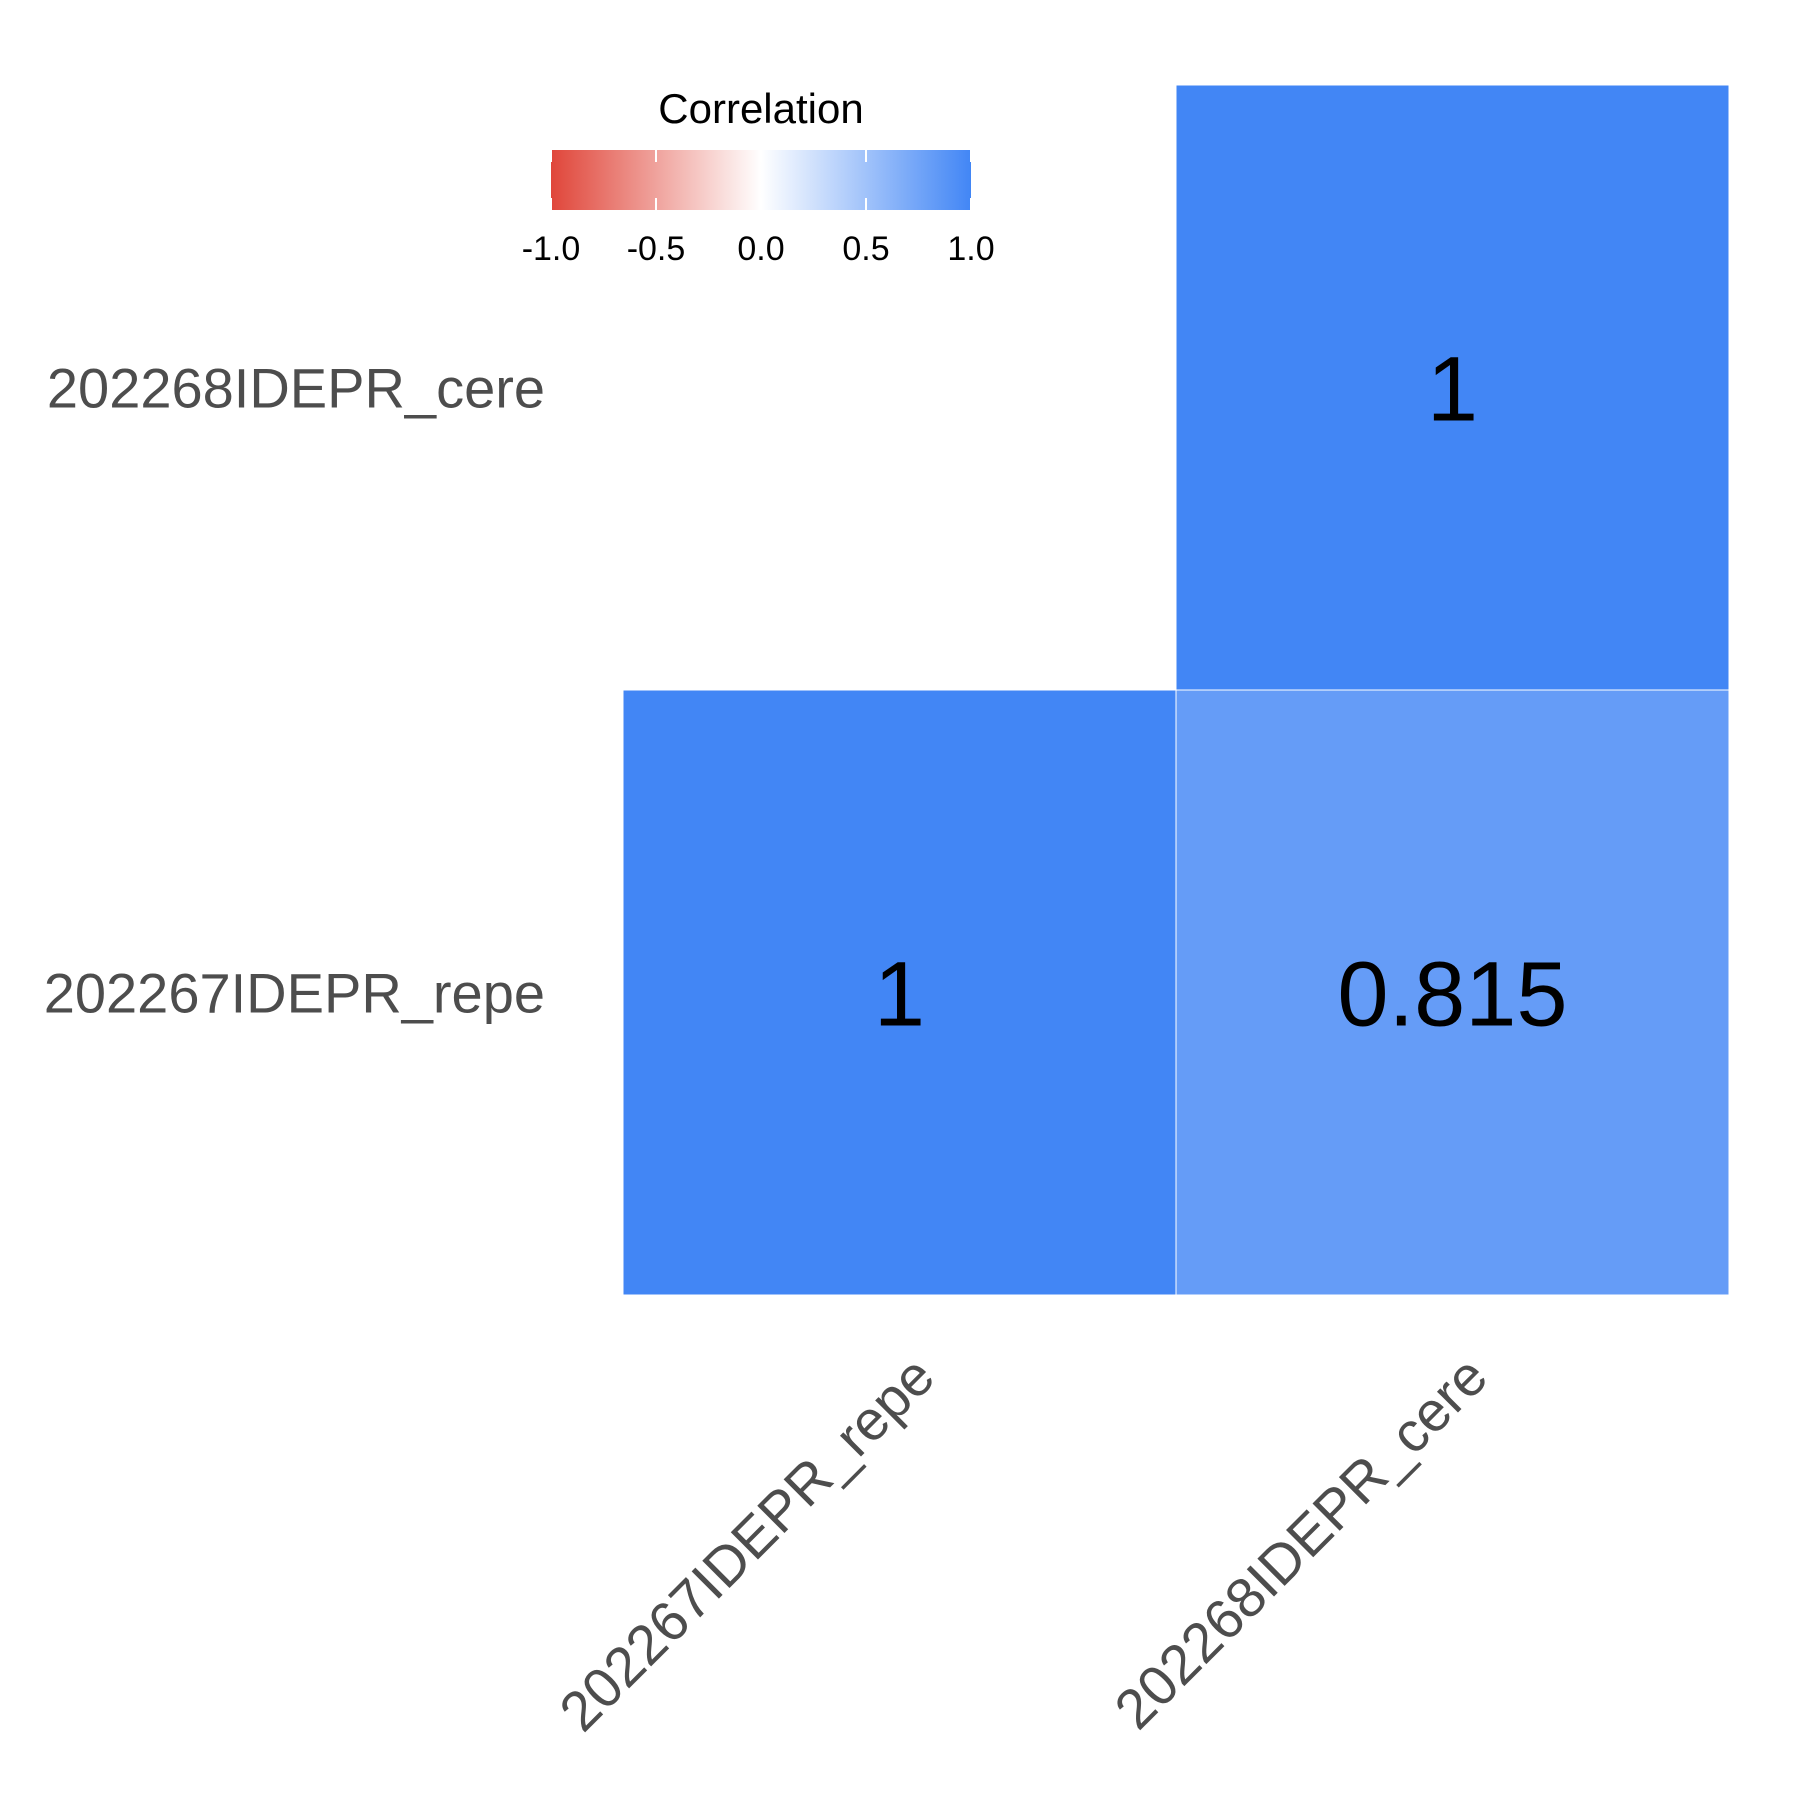 Image resolution: width=1800 pixels, height=1800 pixels. I want to click on legend-tick-label: 0.5, so click(865, 249).